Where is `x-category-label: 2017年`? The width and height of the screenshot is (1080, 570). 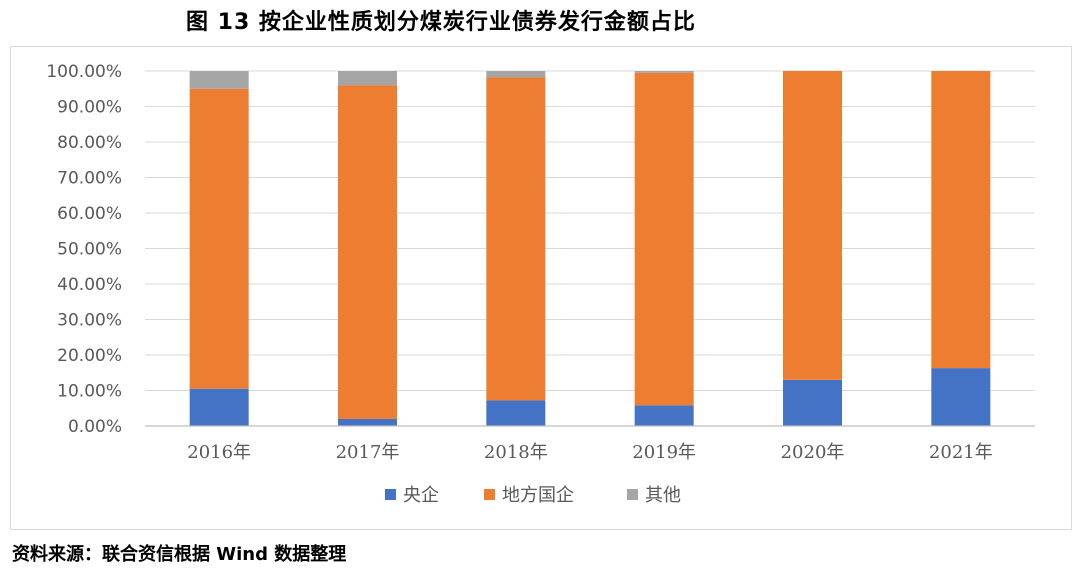
x-category-label: 2017年 is located at coordinates (368, 452).